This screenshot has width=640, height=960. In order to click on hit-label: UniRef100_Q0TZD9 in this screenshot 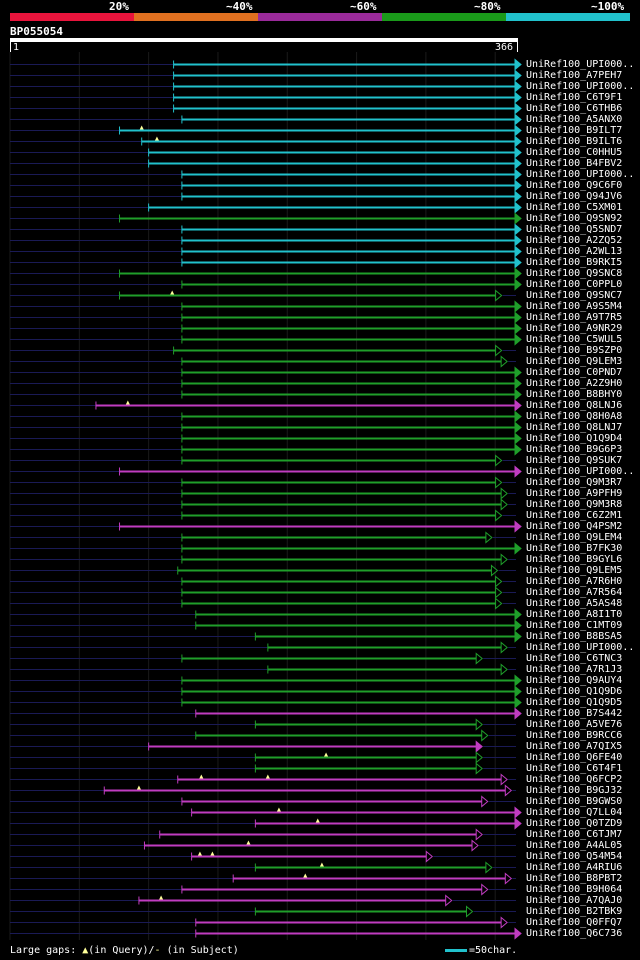, I will do `click(574, 823)`.